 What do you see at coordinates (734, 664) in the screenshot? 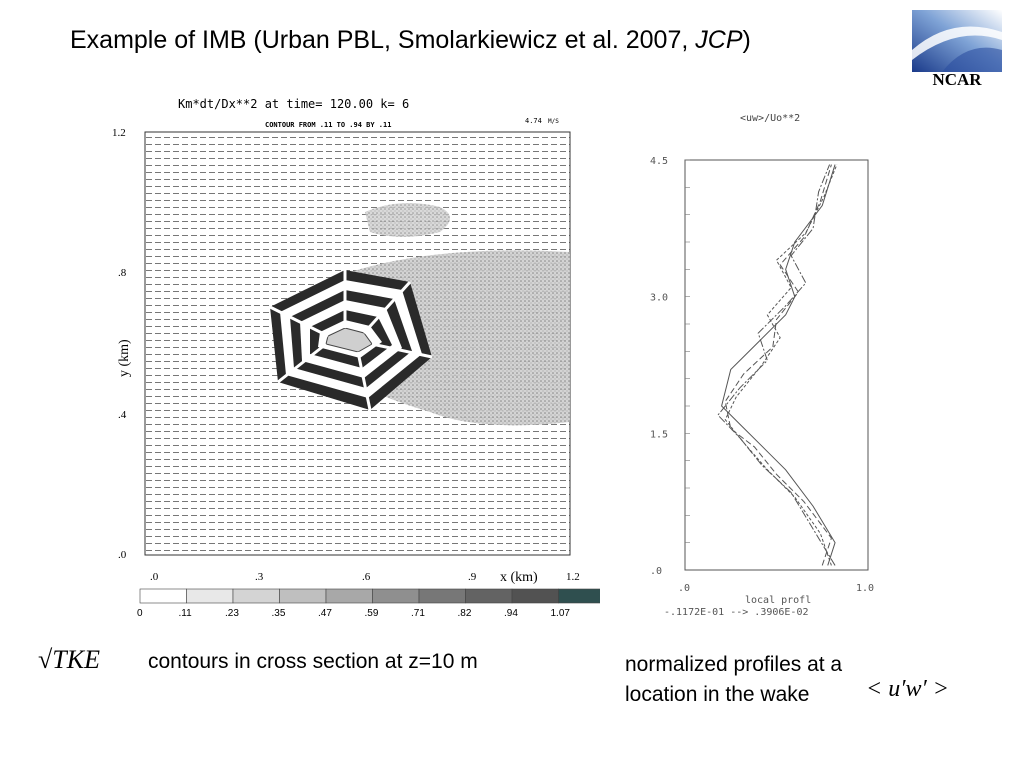
I see `right-caption-line1: normalized profiles at a` at bounding box center [734, 664].